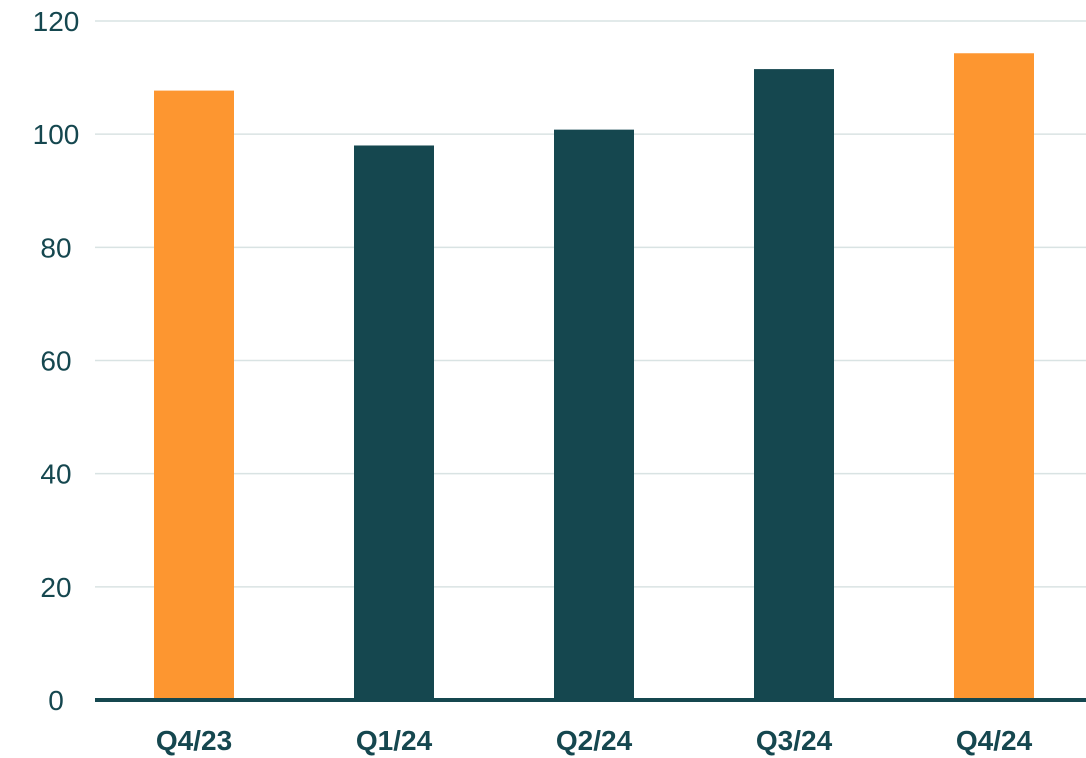  I want to click on x-tick-label: Q3/24, so click(794, 740).